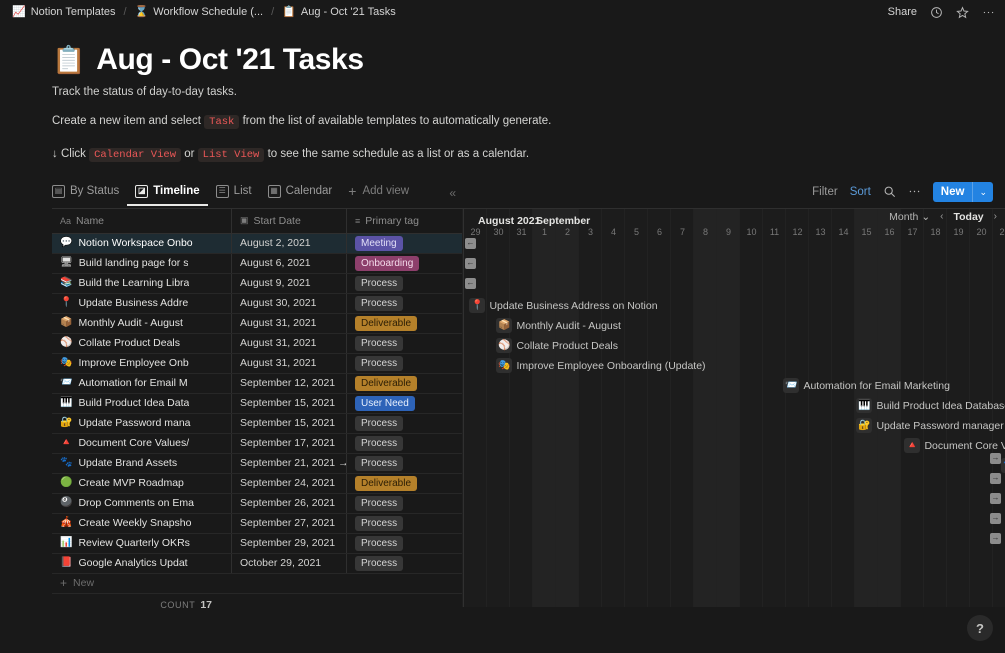 This screenshot has width=1005, height=653. What do you see at coordinates (289, 403) in the screenshot?
I see `row-date-cell: September 15, 2021` at bounding box center [289, 403].